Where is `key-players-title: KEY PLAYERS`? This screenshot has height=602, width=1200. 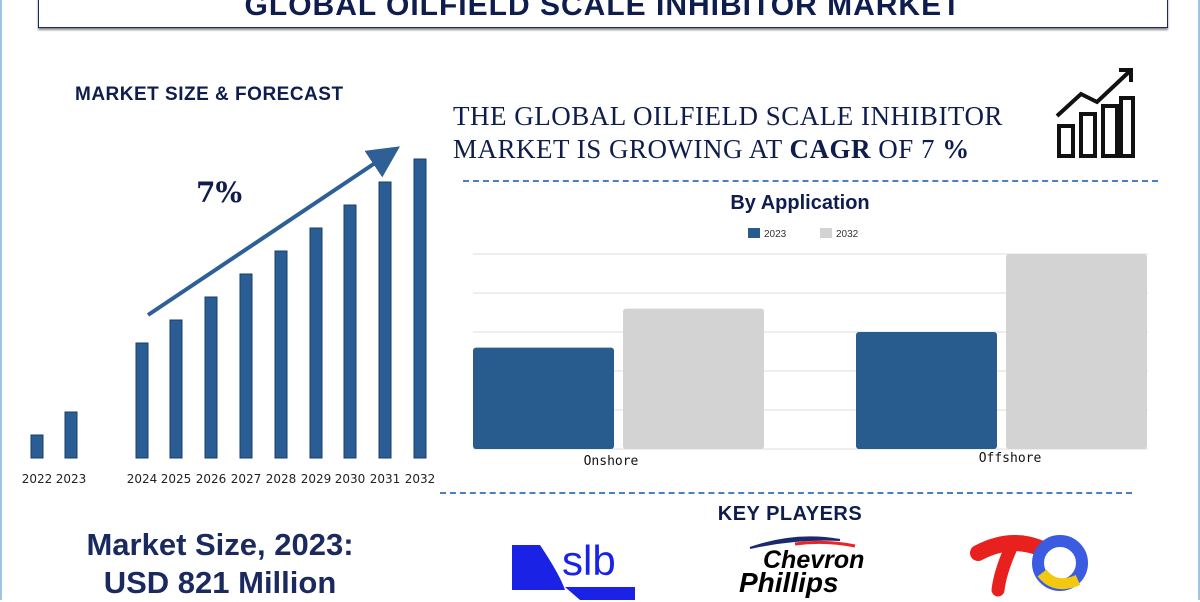 key-players-title: KEY PLAYERS is located at coordinates (790, 514).